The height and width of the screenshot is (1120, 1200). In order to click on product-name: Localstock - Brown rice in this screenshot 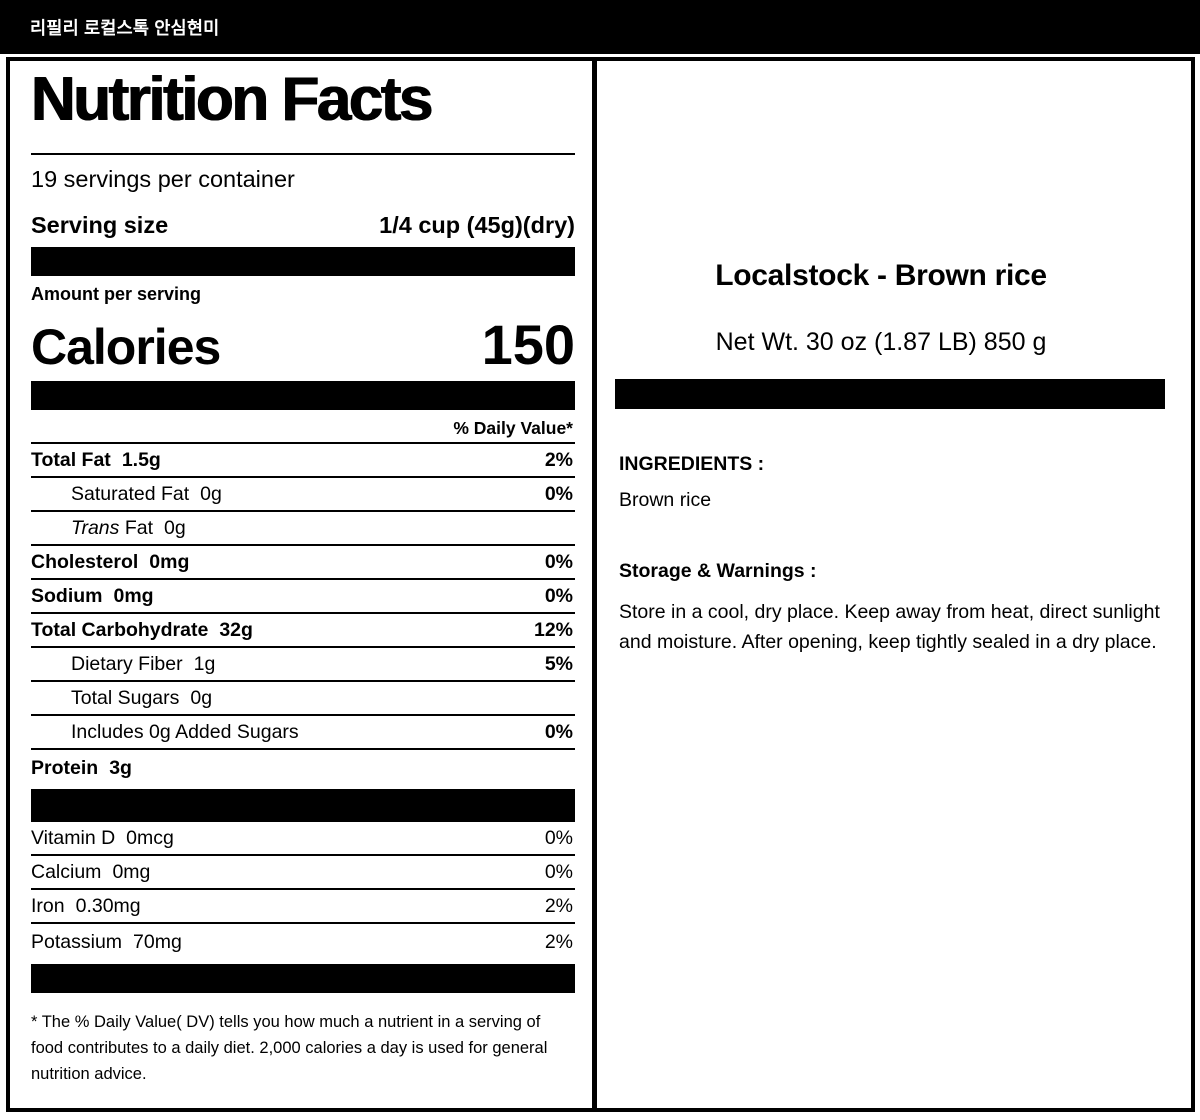, I will do `click(881, 275)`.